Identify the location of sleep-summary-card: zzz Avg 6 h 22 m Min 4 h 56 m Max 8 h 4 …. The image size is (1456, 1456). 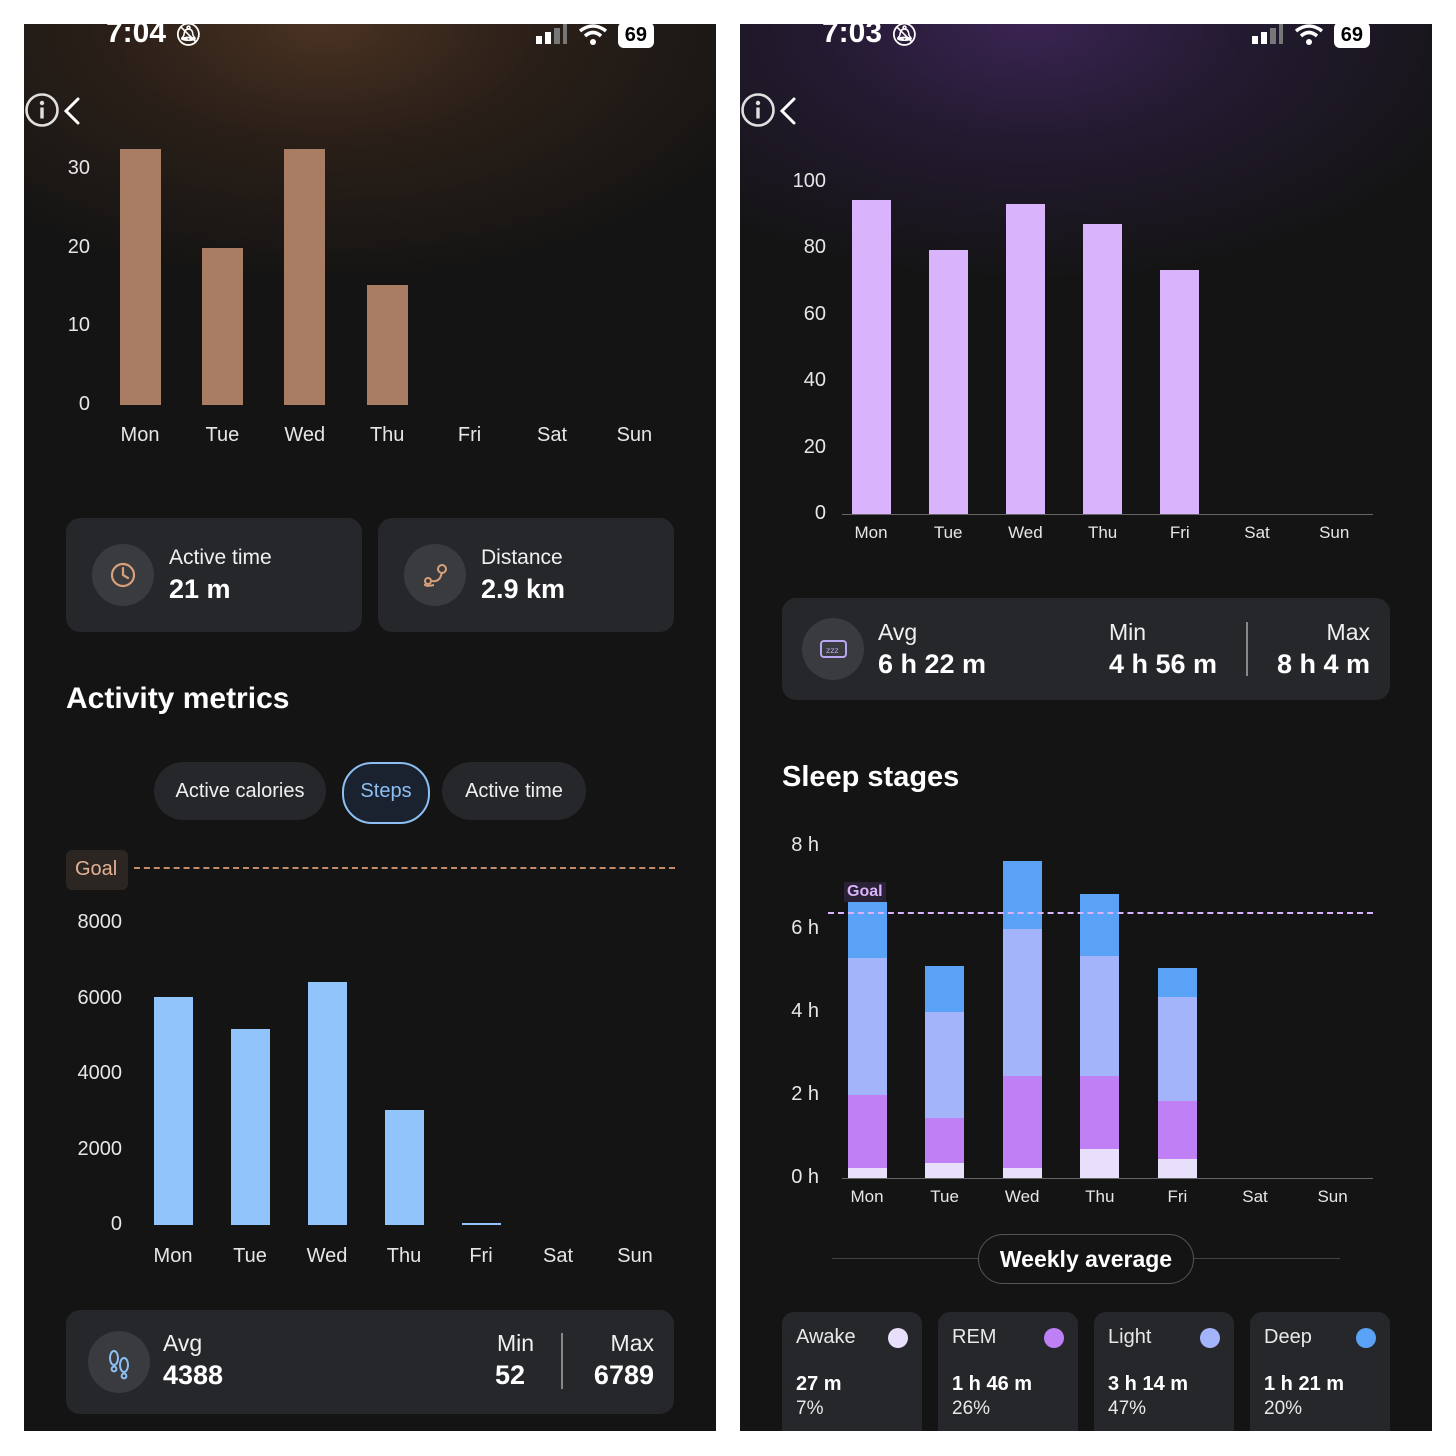
(1086, 649).